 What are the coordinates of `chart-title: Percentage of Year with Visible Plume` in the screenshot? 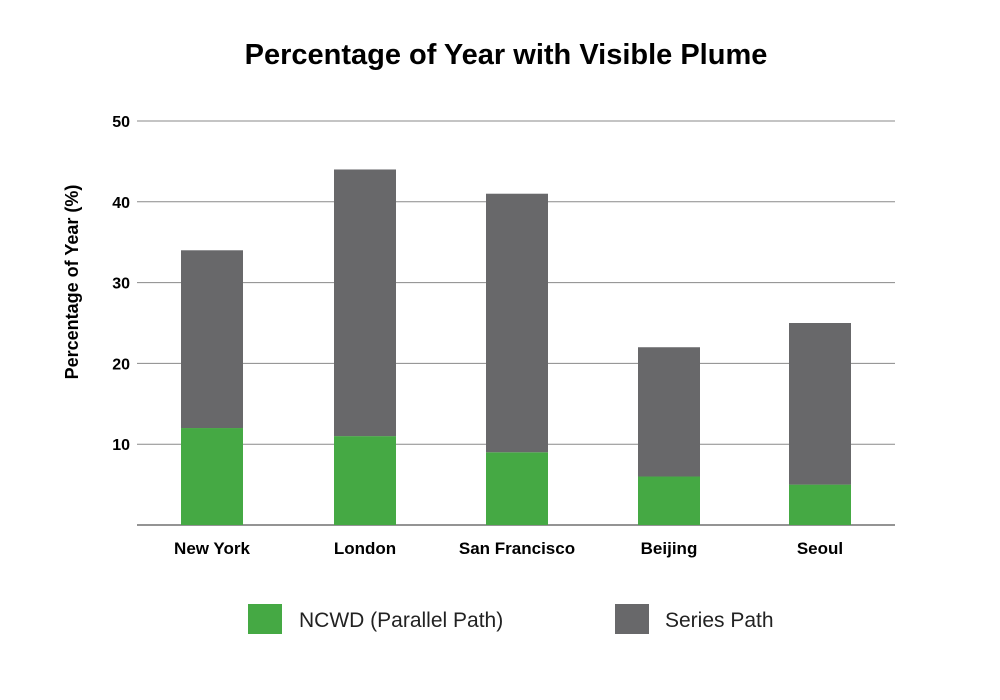 It's located at (506, 55).